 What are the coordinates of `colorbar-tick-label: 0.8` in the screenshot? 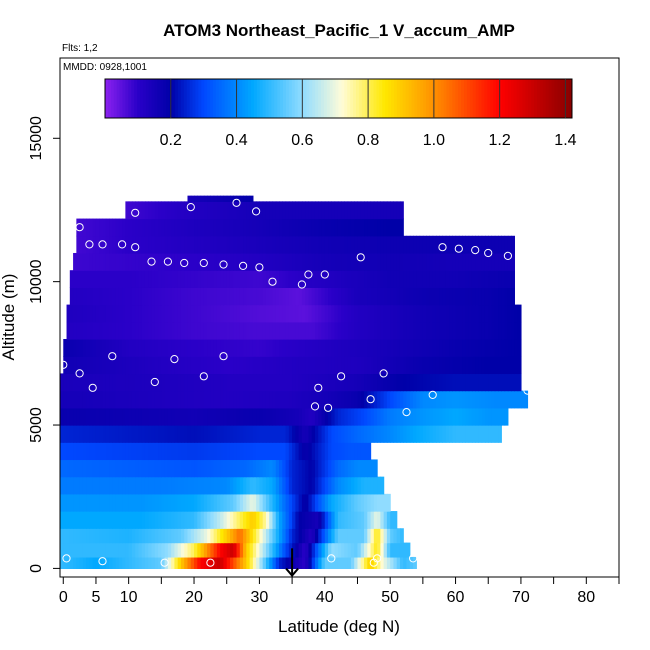 It's located at (368, 140).